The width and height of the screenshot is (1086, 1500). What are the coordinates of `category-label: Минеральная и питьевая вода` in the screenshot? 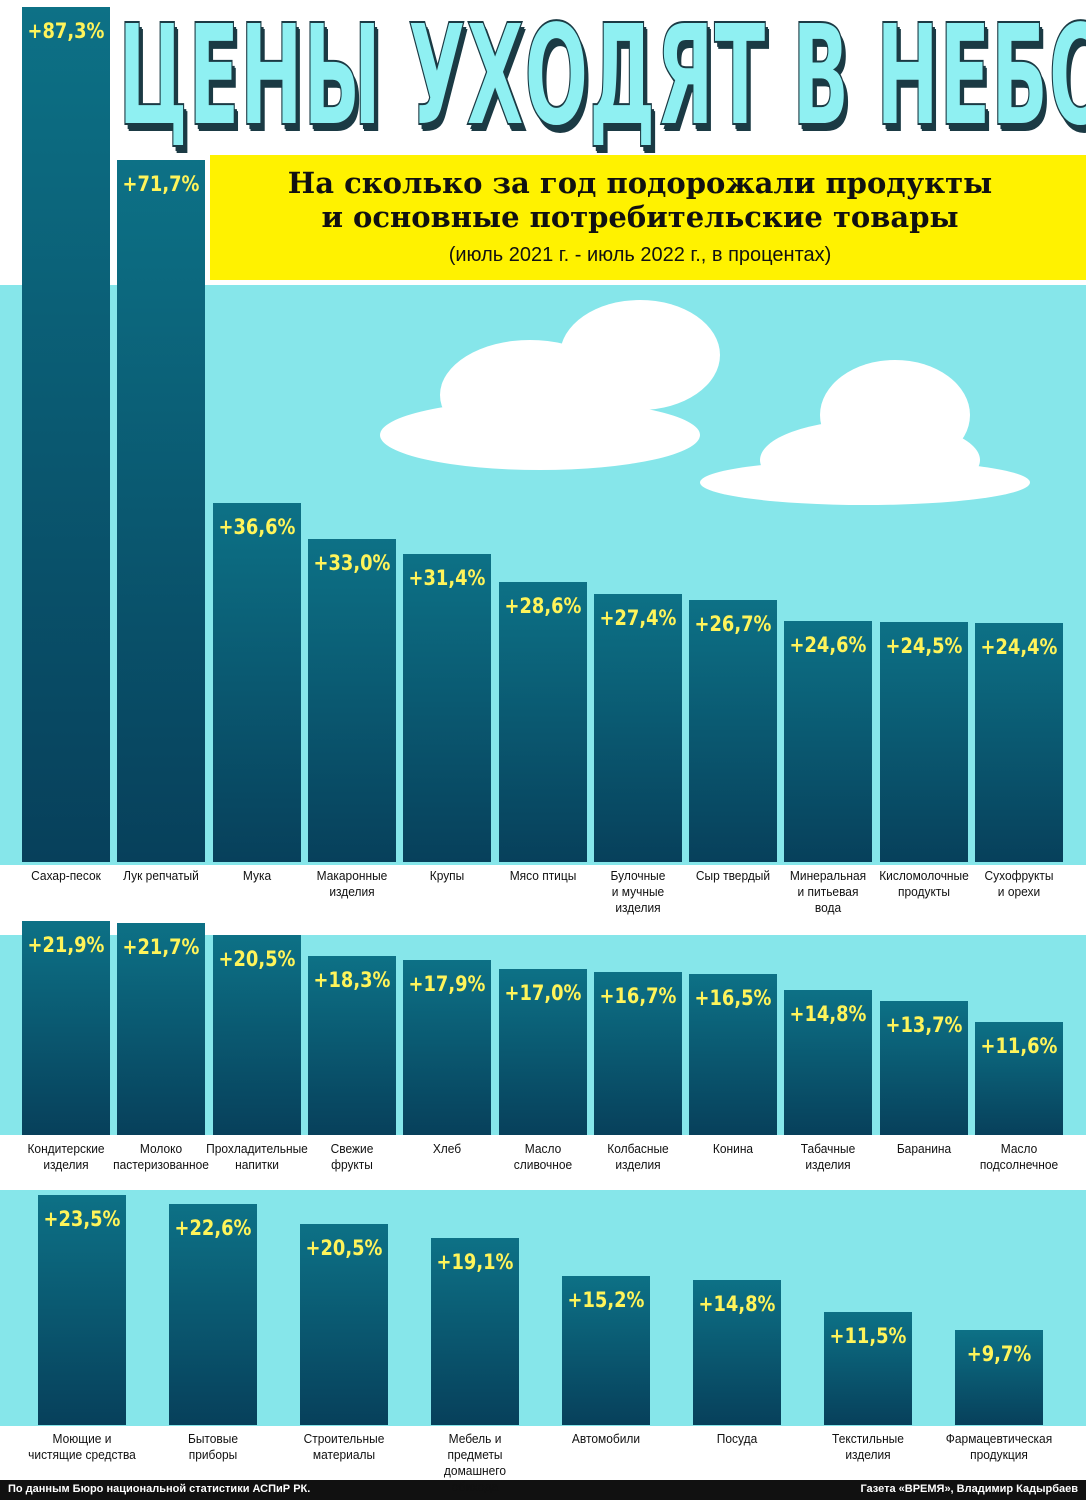 It's located at (828, 891).